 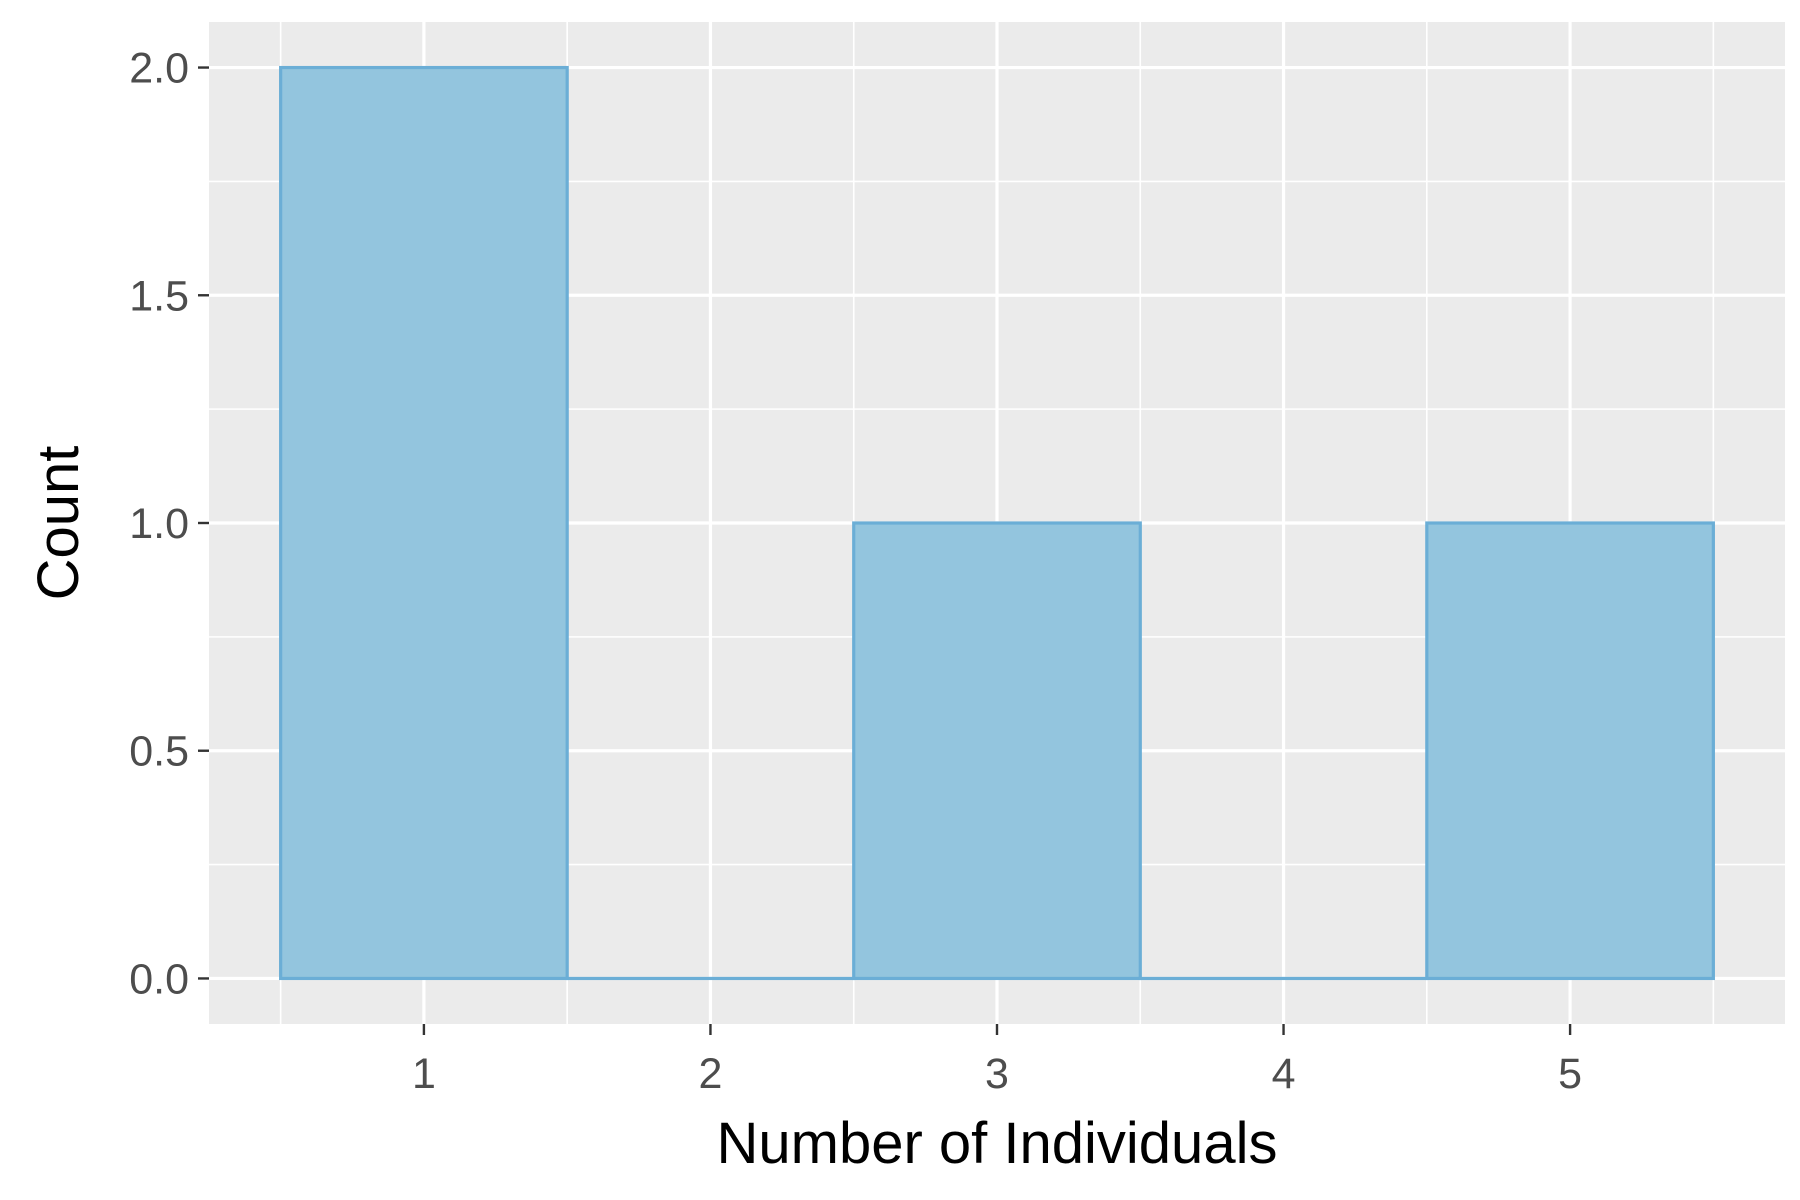 What do you see at coordinates (997, 1074) in the screenshot?
I see `x-tick-label: 3` at bounding box center [997, 1074].